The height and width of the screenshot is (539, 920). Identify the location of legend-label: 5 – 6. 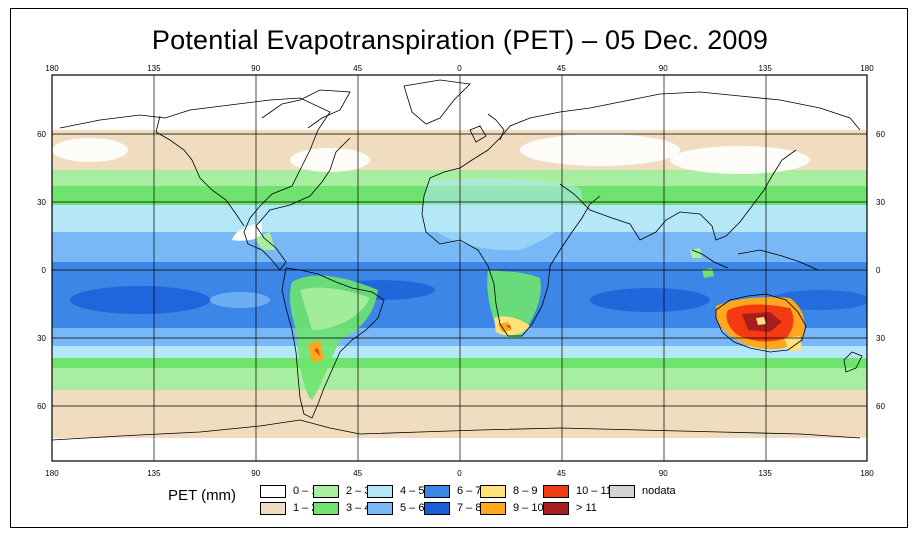
(412, 508).